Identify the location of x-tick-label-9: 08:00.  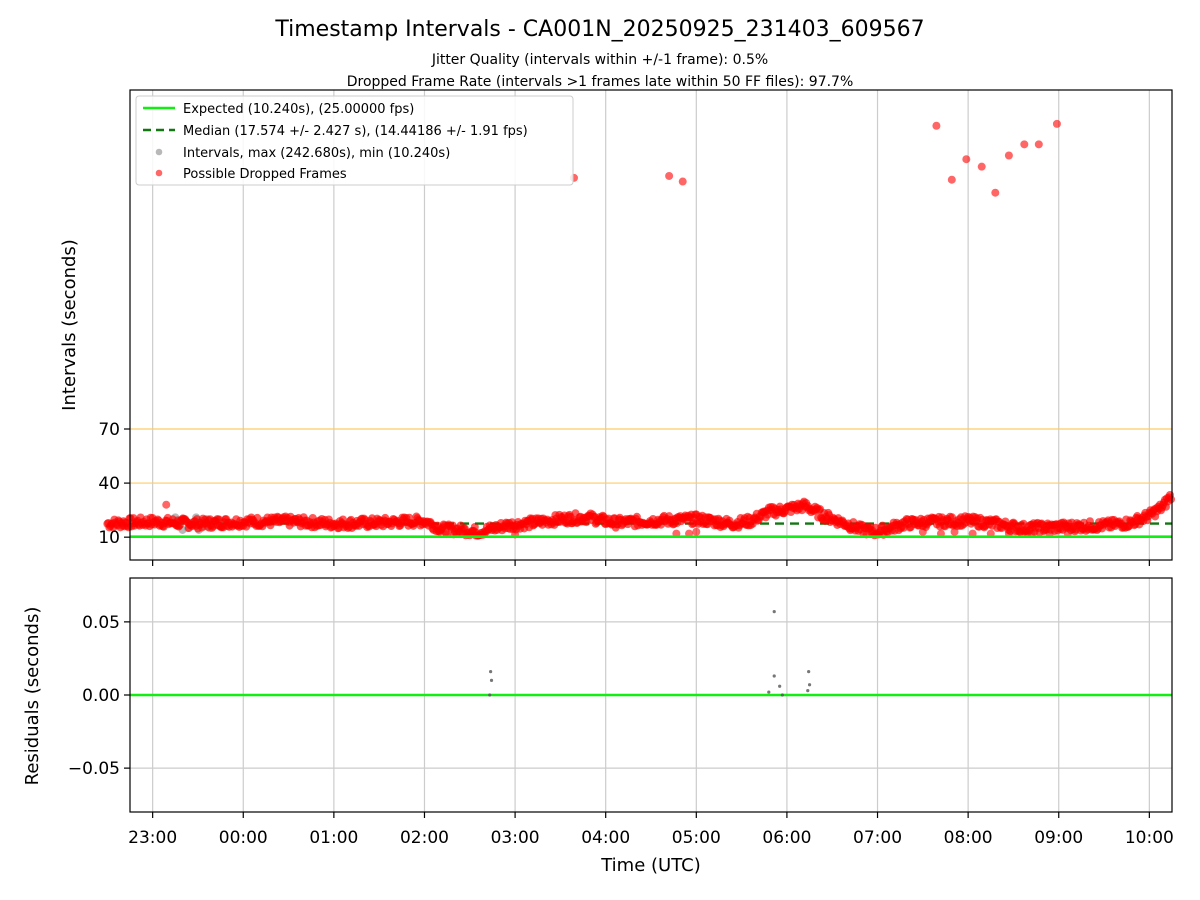
(968, 838).